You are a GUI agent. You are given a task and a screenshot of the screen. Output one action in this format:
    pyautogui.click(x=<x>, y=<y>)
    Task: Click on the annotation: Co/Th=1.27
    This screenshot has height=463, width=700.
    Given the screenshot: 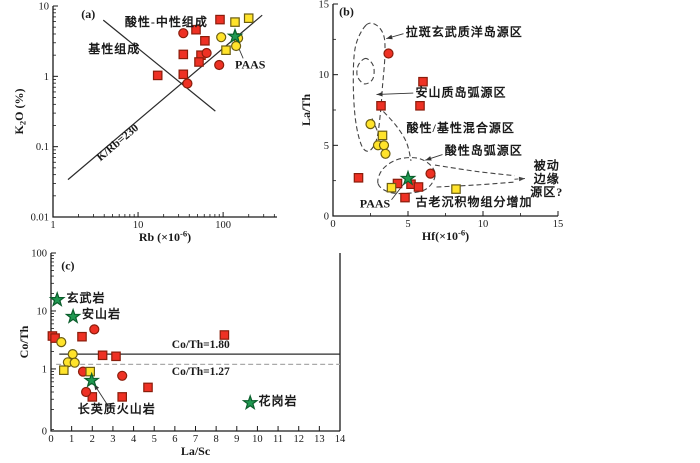 What is the action you would take?
    pyautogui.click(x=201, y=372)
    